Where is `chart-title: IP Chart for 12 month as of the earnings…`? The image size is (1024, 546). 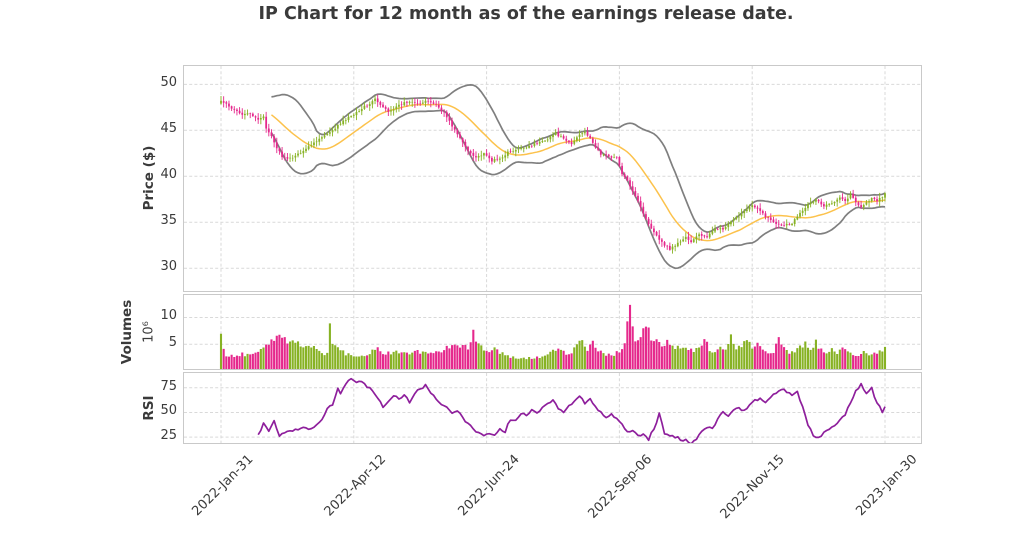 chart-title: IP Chart for 12 month as of the earnings… is located at coordinates (526, 14).